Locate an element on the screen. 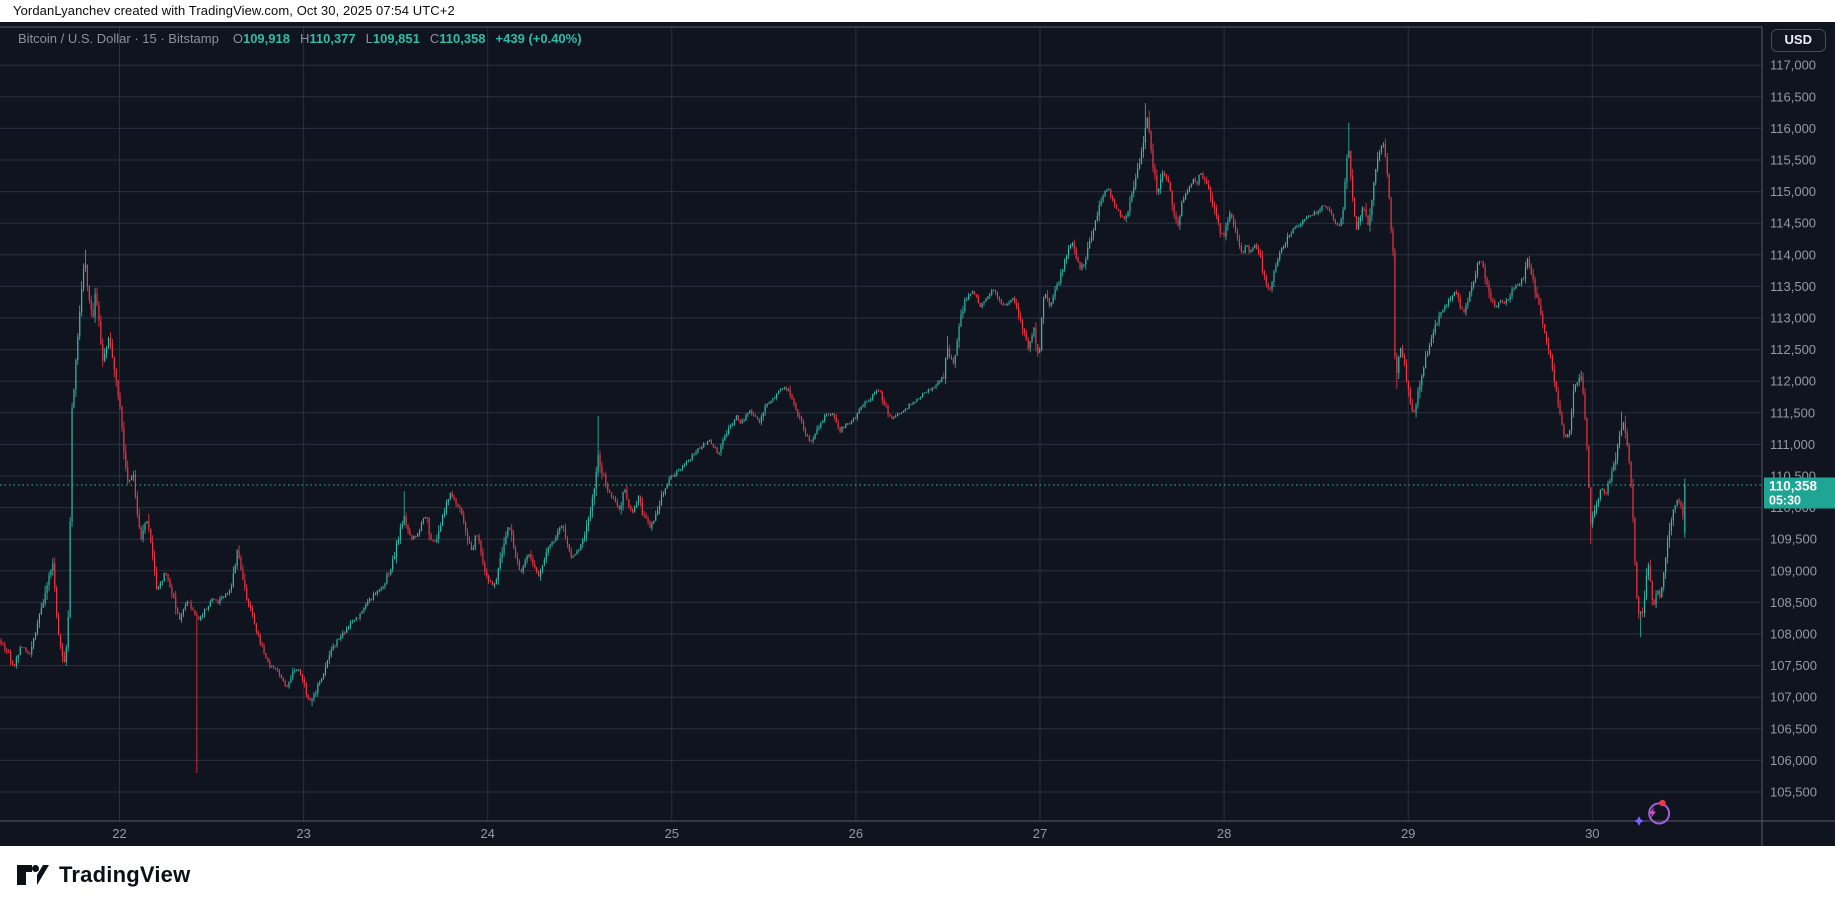 The height and width of the screenshot is (909, 1835). svg-text: 23 is located at coordinates (303, 833).